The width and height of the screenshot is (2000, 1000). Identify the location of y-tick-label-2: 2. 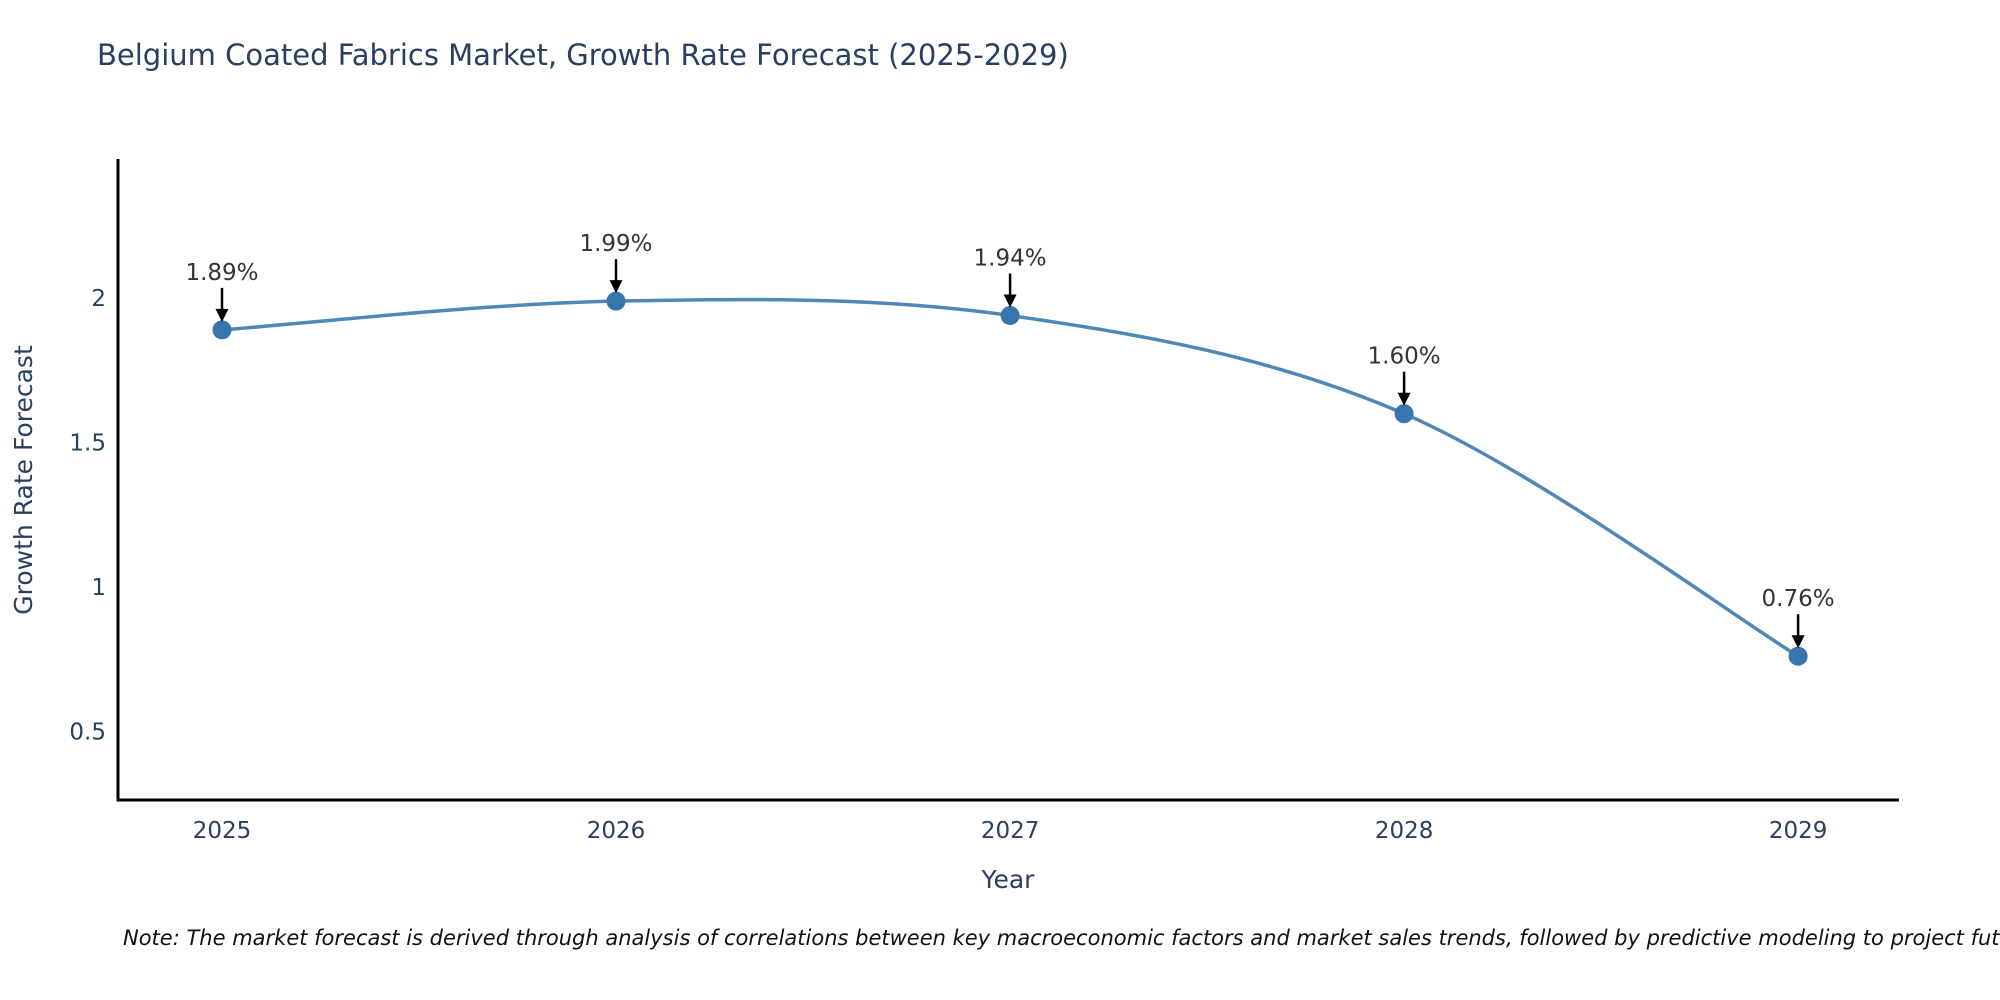
(98, 299).